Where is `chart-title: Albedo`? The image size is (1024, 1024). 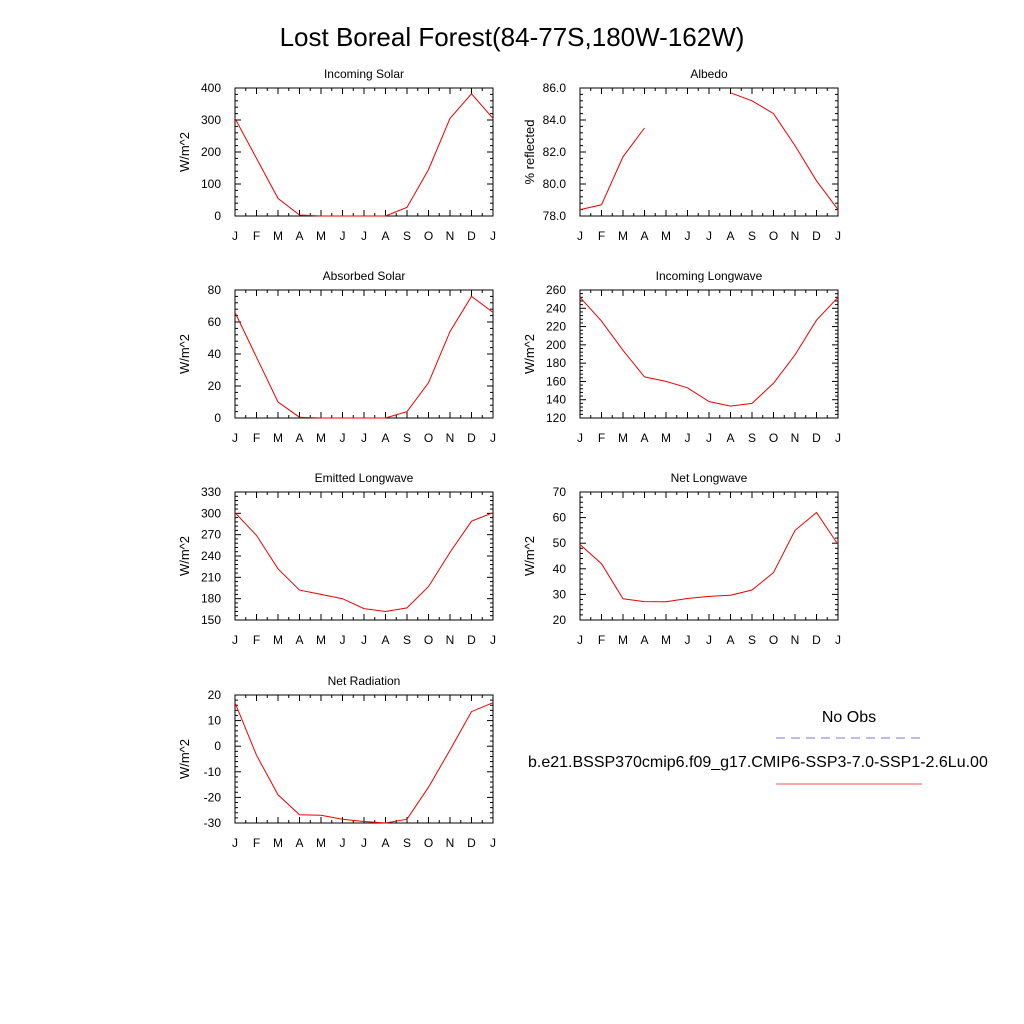
chart-title: Albedo is located at coordinates (709, 74).